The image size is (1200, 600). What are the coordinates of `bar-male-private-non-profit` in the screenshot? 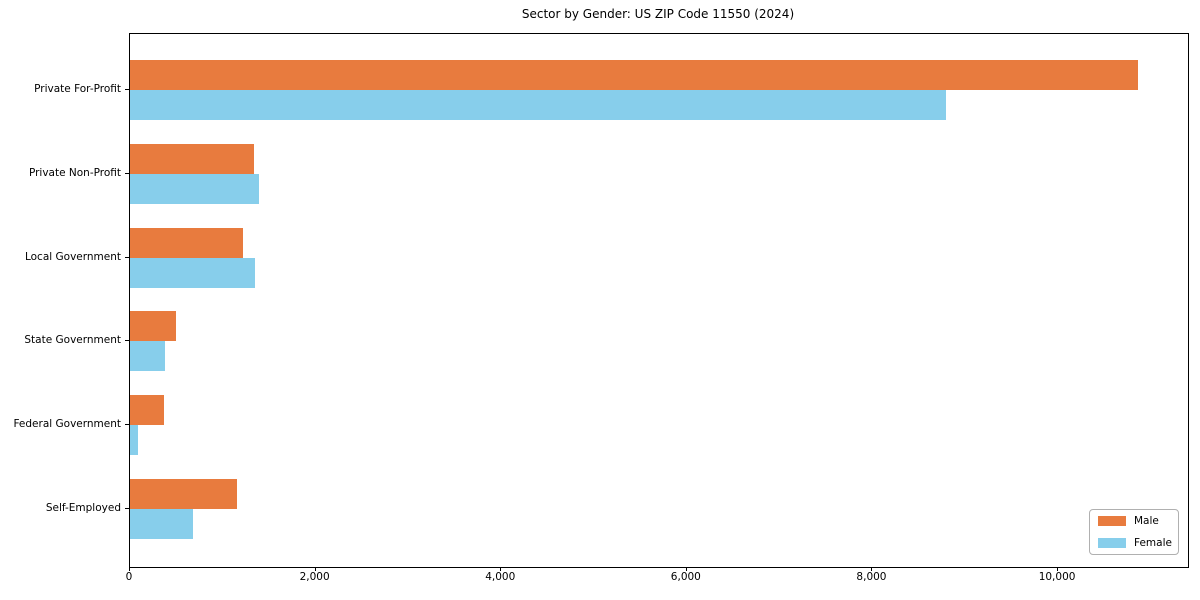 It's located at (192, 158).